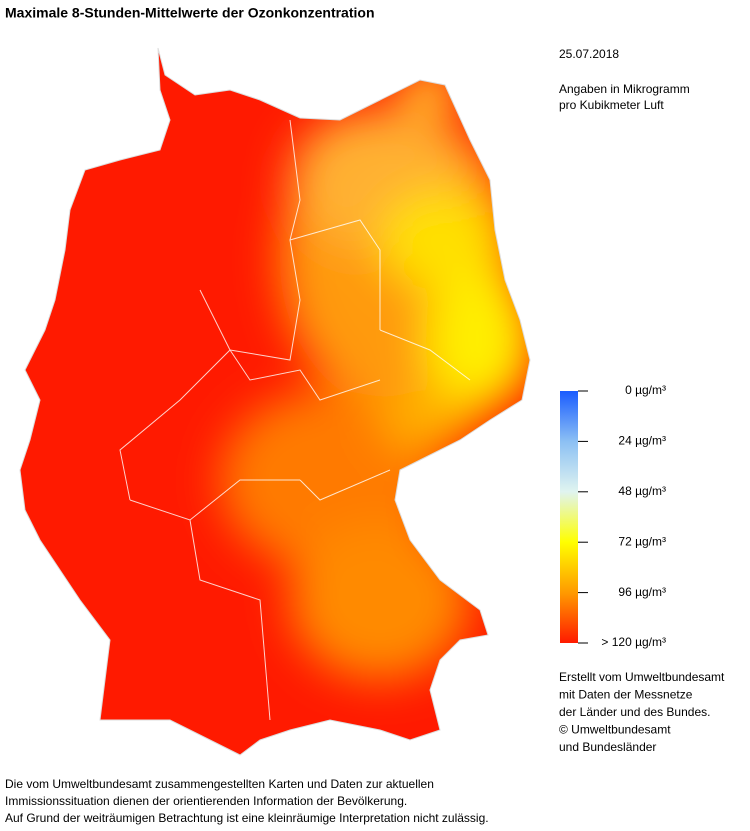 The width and height of the screenshot is (750, 831). Describe the element at coordinates (634, 712) in the screenshot. I see `credit-line: der Länder und des Bundes.` at that location.